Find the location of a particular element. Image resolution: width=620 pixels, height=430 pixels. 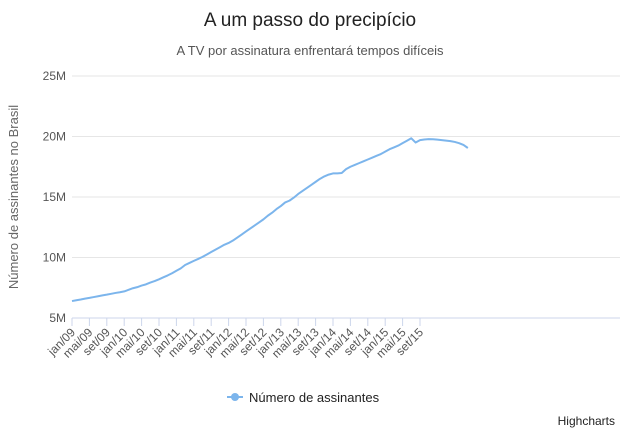

chart-title: A um passo do precipício is located at coordinates (310, 20).